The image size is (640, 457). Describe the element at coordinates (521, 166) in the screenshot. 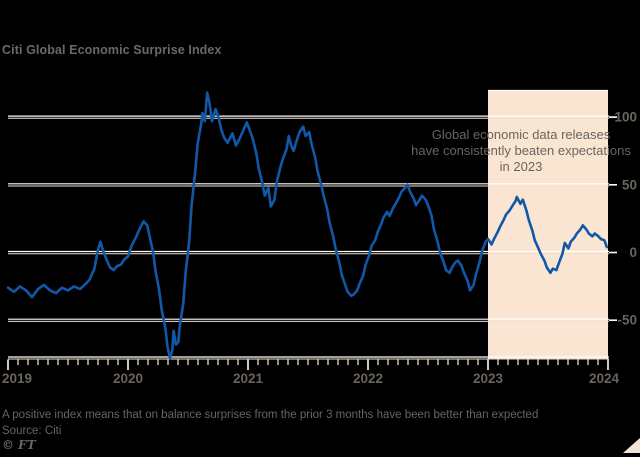

I see `annotation-line: in 2023` at that location.